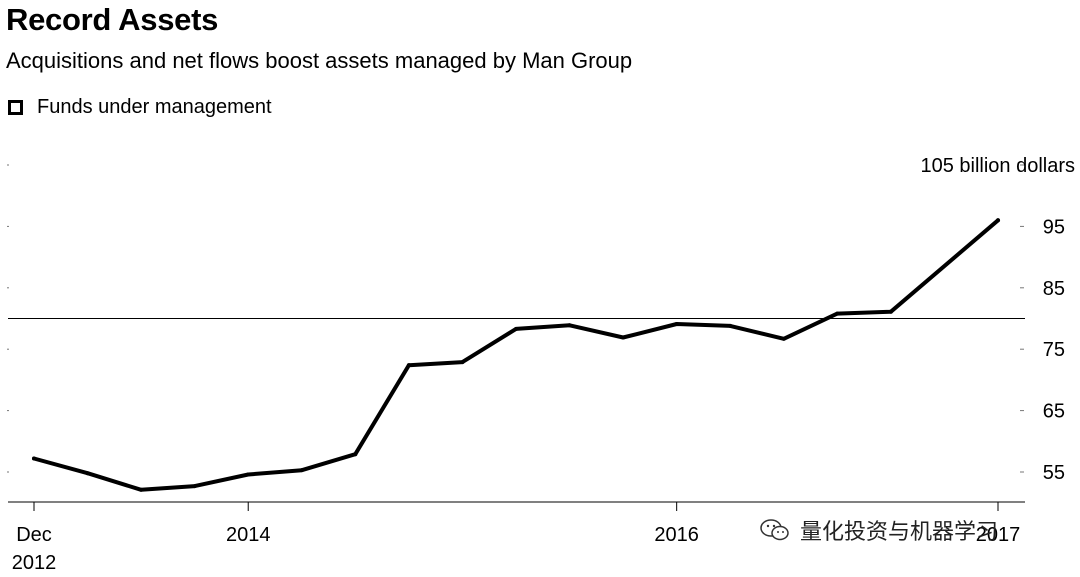  I want to click on y-tick-label-2: 75, so click(1054, 350).